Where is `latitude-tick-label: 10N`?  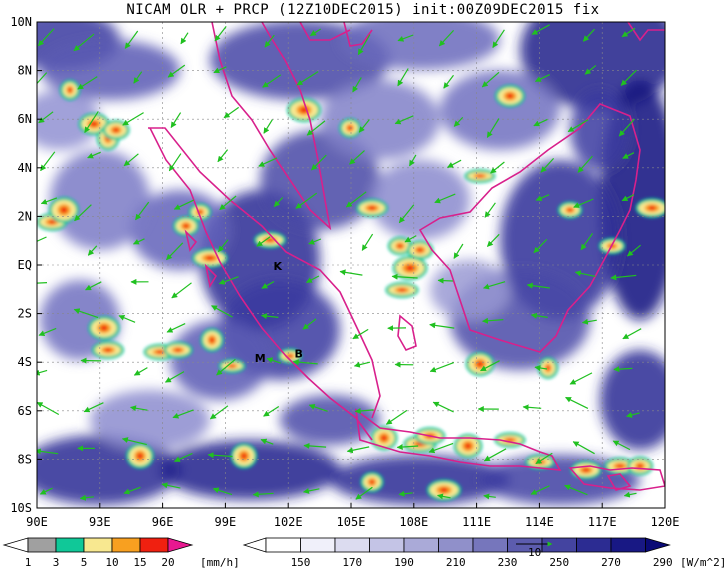
latitude-tick-label: 10N is located at coordinates (21, 22).